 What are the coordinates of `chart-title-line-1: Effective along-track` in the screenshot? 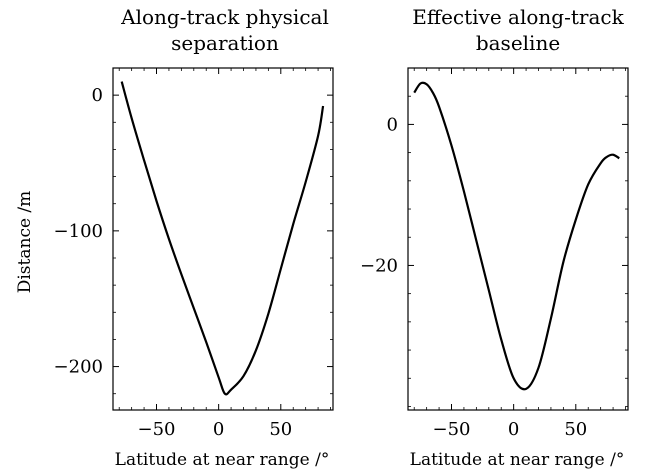 It's located at (518, 17).